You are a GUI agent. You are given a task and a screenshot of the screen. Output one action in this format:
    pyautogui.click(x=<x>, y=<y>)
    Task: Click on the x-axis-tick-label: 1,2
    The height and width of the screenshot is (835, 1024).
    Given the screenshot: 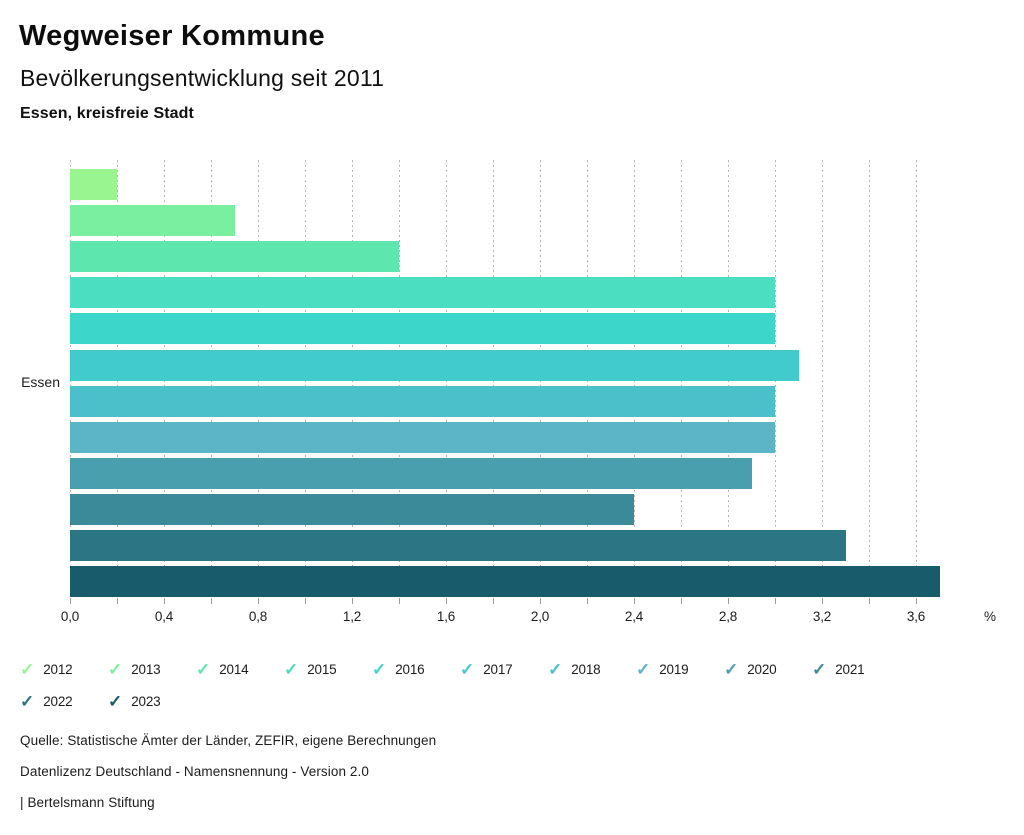 What is the action you would take?
    pyautogui.click(x=352, y=616)
    